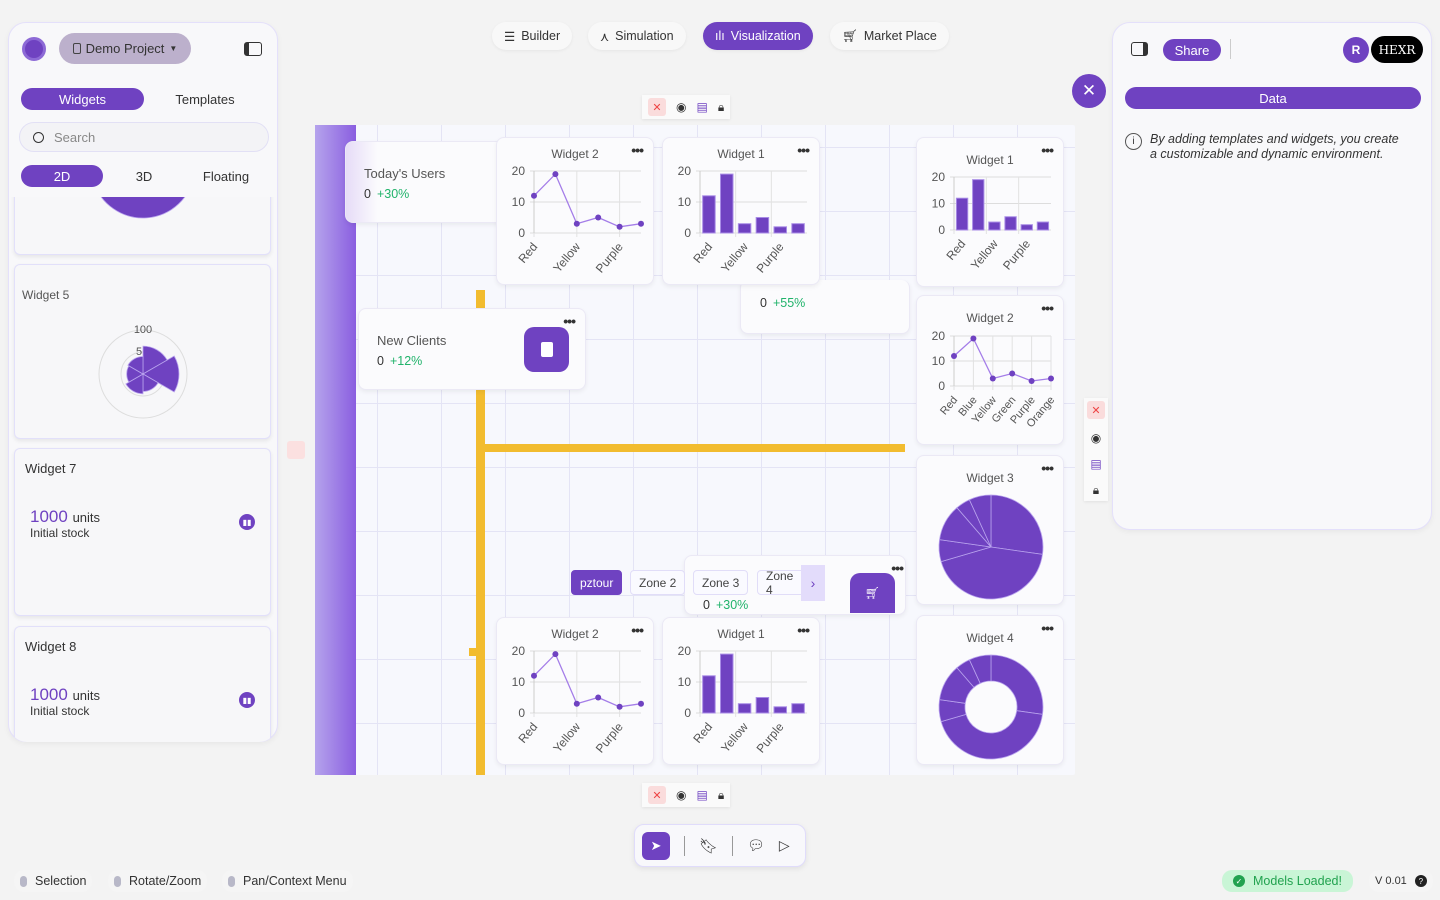 This screenshot has width=1440, height=900. Describe the element at coordinates (86, 695) in the screenshot. I see `unit: units` at that location.